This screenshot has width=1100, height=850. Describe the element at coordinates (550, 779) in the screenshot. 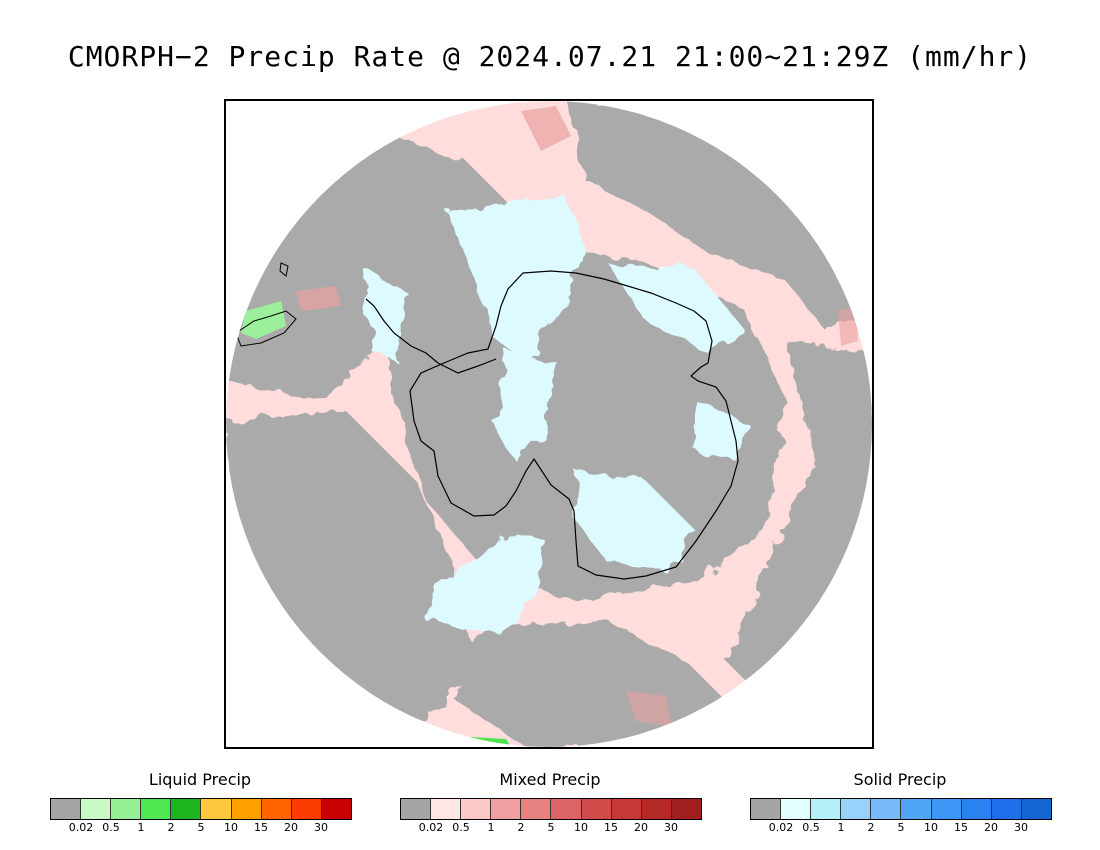

I see `legend-title: Mixed Precip` at that location.